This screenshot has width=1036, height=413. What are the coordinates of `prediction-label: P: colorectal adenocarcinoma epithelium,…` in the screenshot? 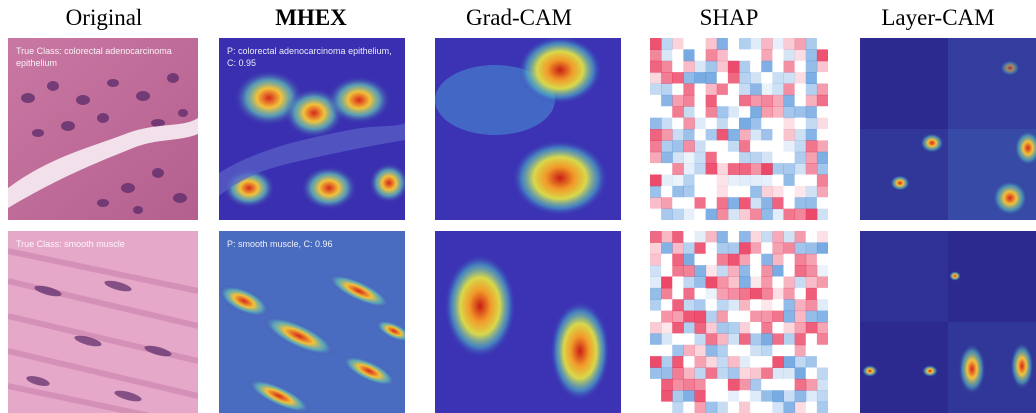 It's located at (309, 57).